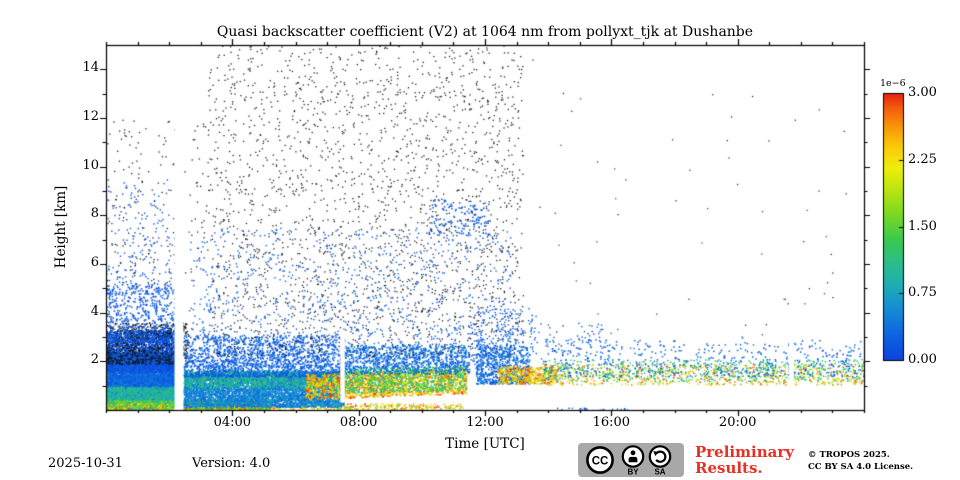  I want to click on by-circle-icon, so click(633, 456).